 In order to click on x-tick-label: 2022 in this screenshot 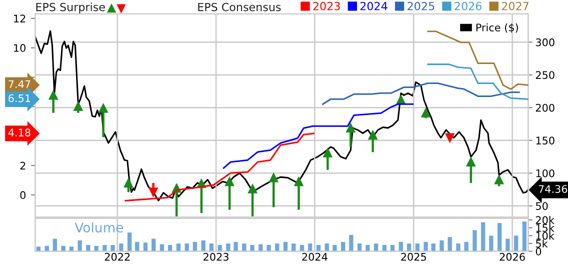, I will do `click(117, 256)`.